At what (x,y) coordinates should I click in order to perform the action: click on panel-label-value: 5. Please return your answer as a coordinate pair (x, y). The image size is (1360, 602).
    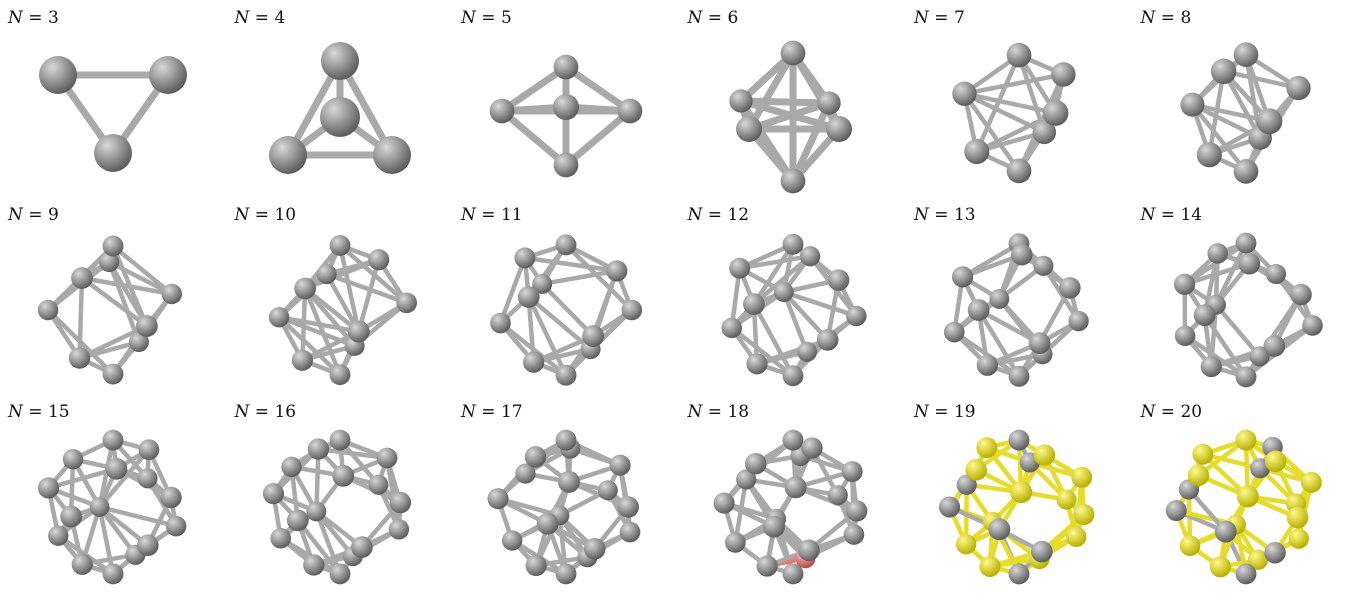
    Looking at the image, I should click on (506, 18).